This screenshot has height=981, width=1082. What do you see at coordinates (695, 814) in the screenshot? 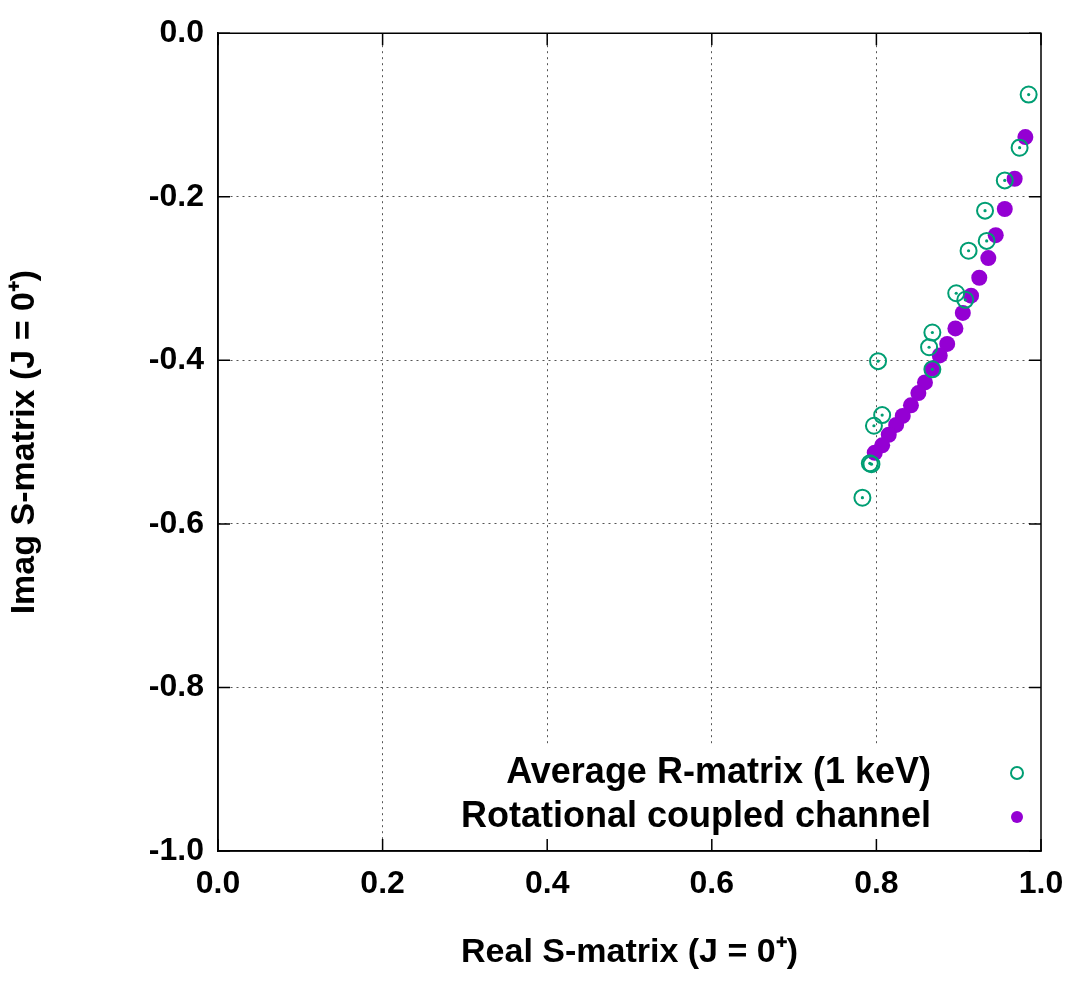
I see `legend-label: Rotational coupled channel` at bounding box center [695, 814].